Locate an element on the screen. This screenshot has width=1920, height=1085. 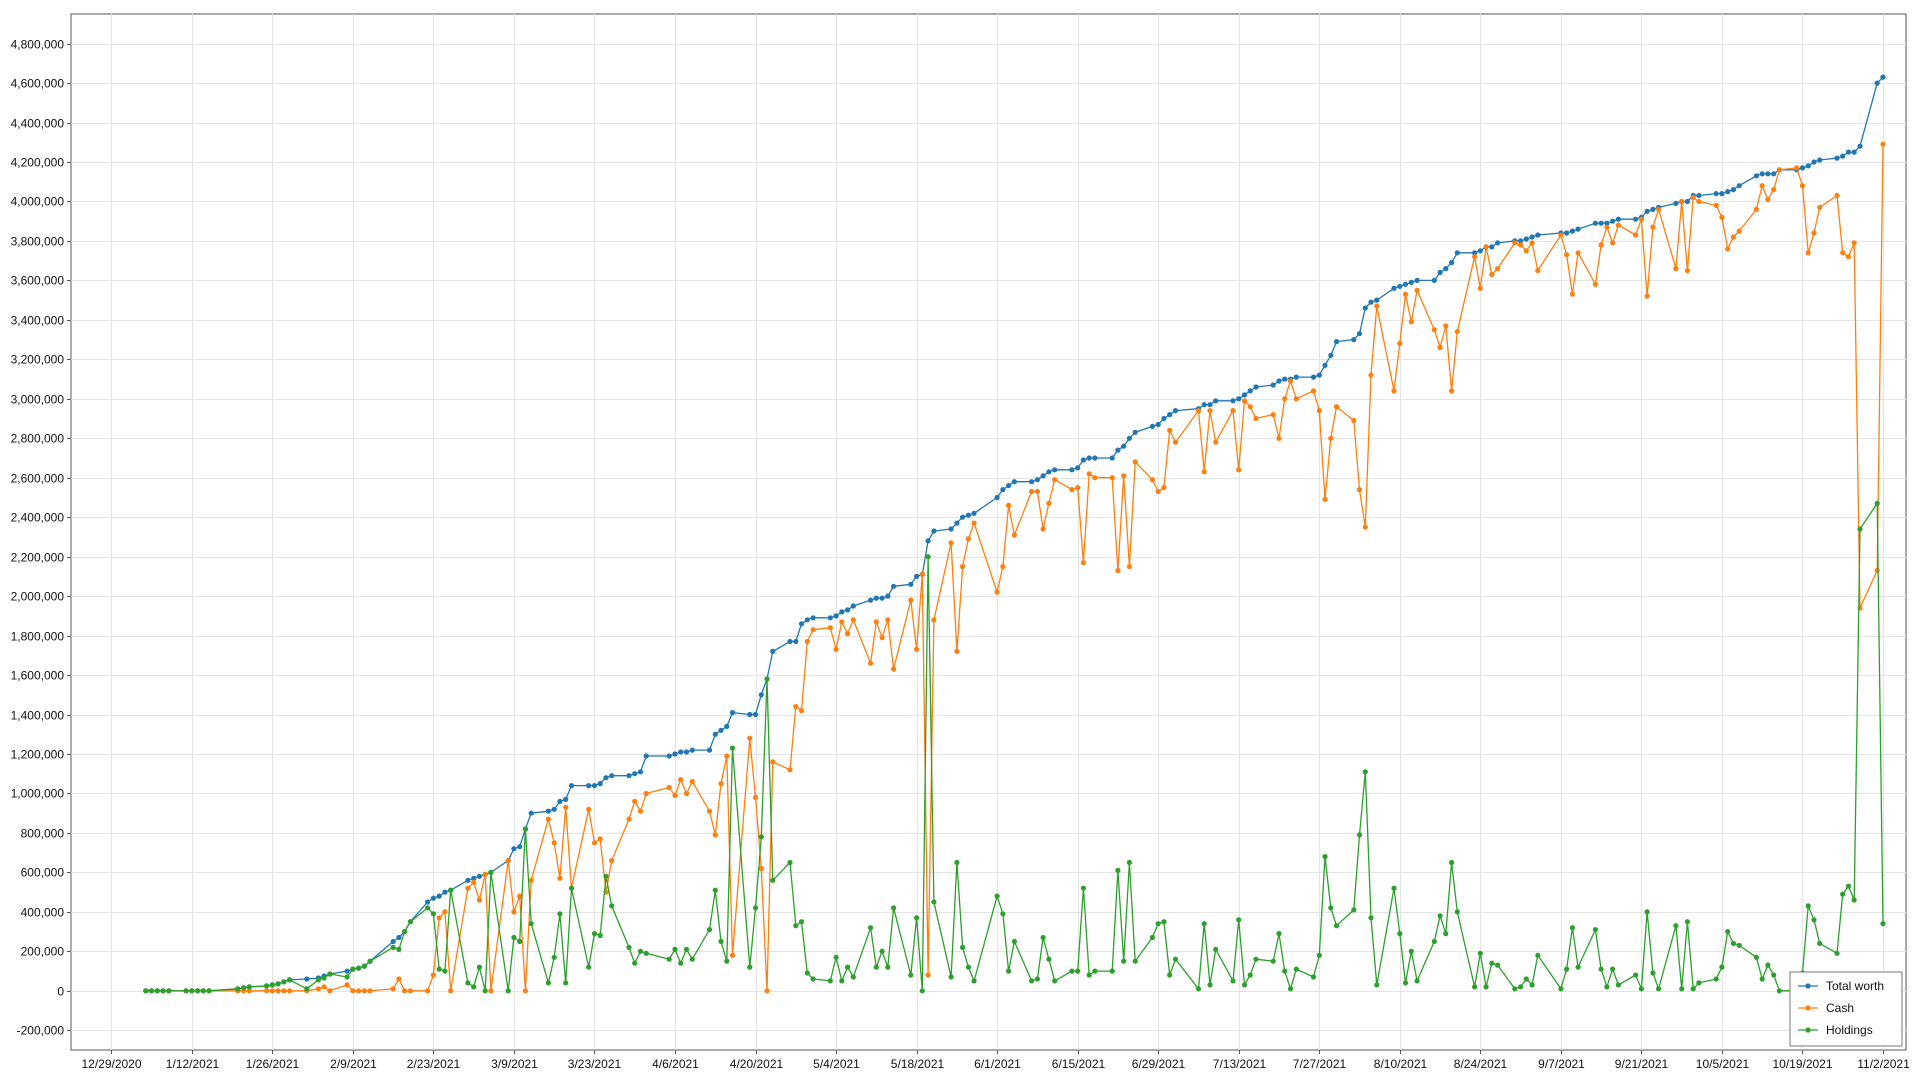
x-tick-label: 8/24/2021 is located at coordinates (1481, 1064).